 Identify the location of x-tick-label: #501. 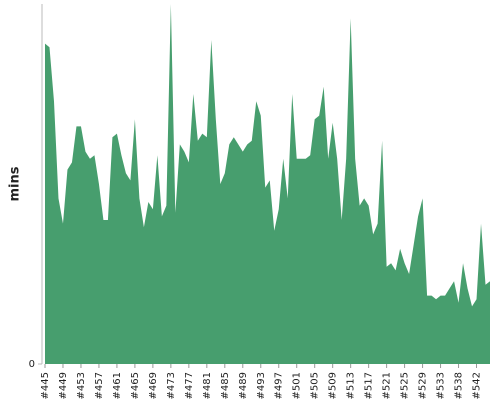
(297, 385).